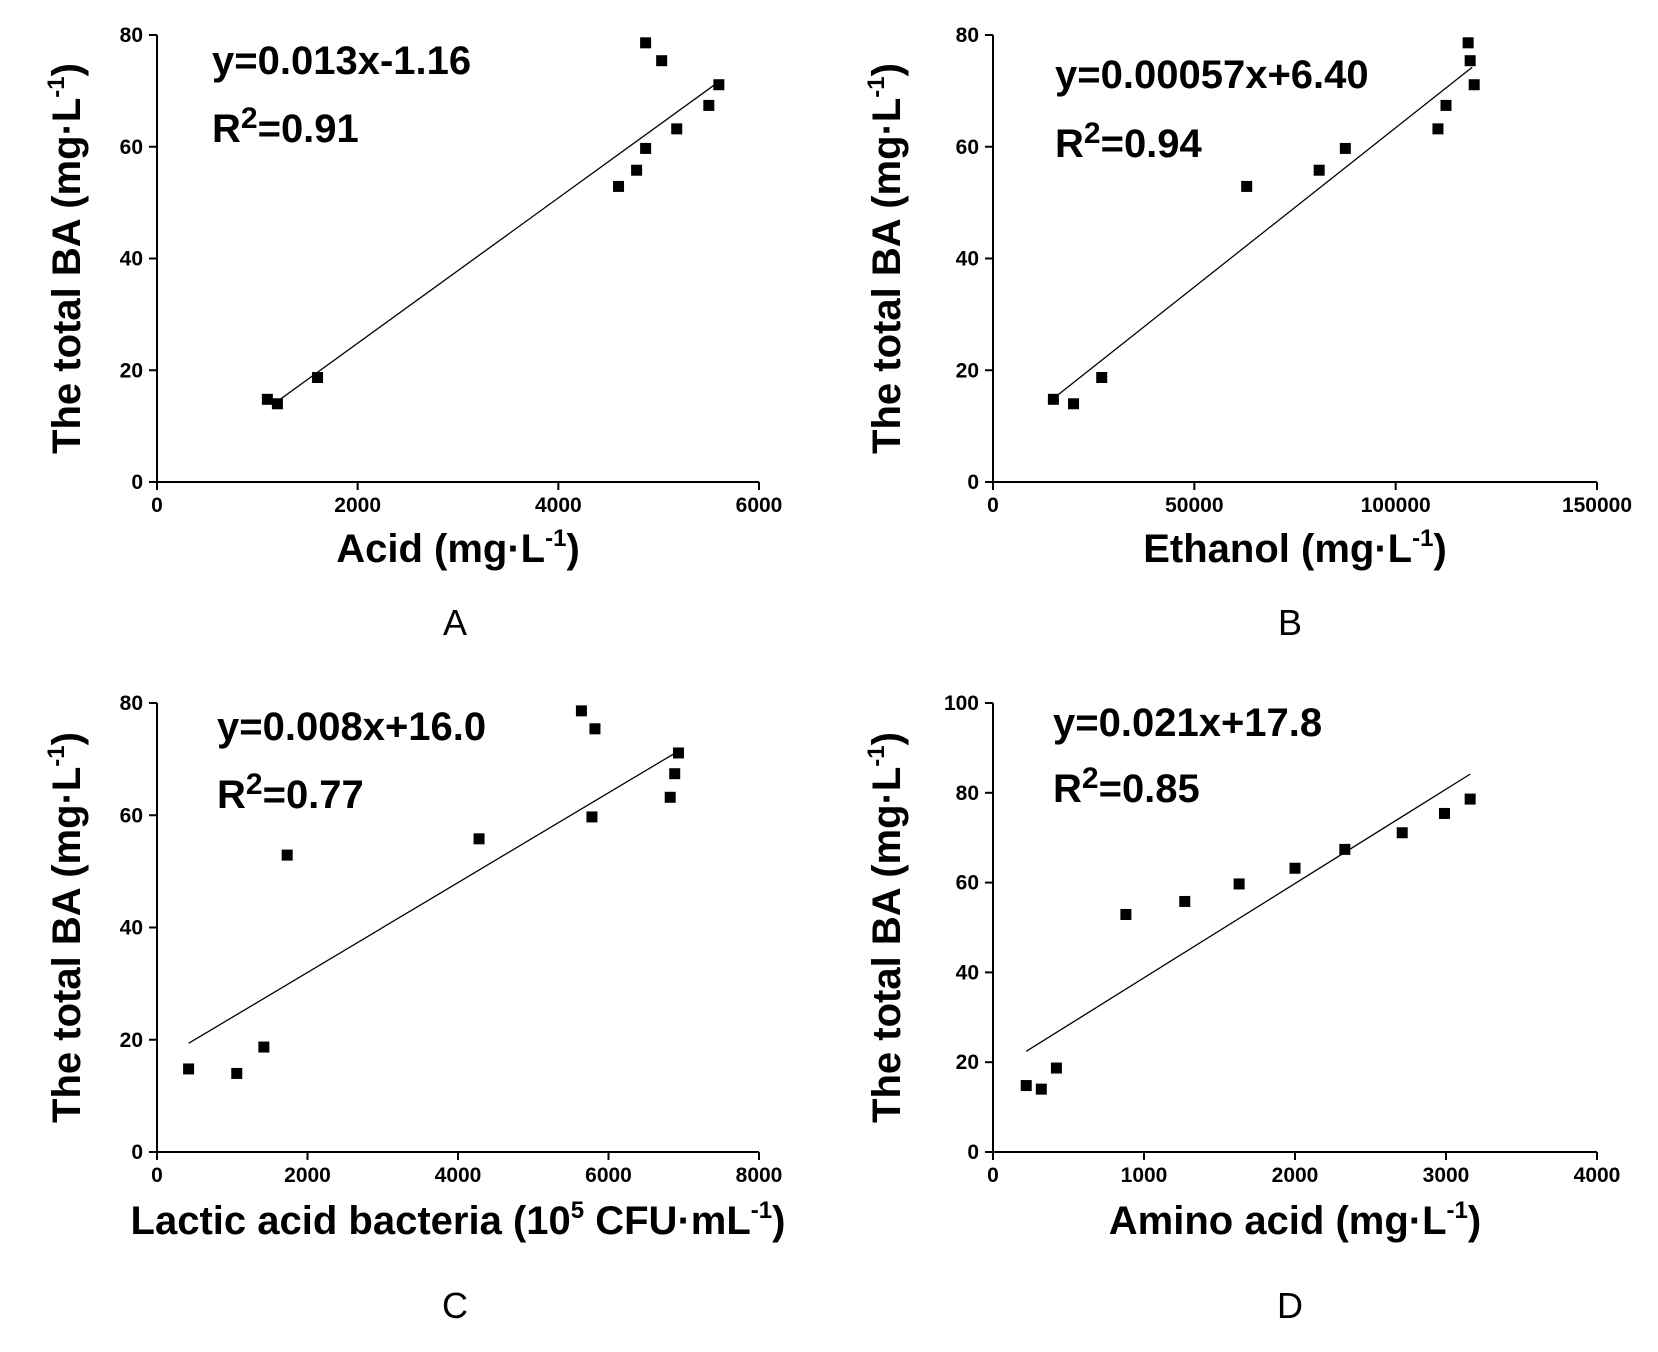 This screenshot has width=1658, height=1352. Describe the element at coordinates (759, 1175) in the screenshot. I see `x-tick-label: 8000` at that location.